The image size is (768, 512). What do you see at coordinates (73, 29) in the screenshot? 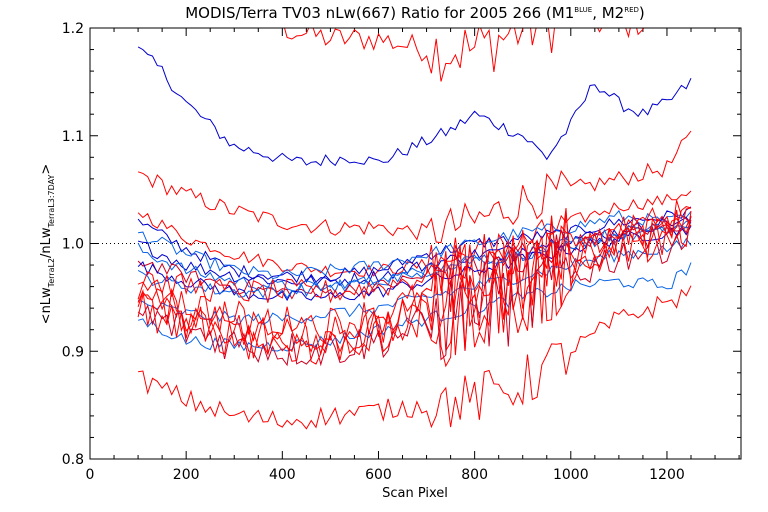
I see `y-tick-label: 1.2` at bounding box center [73, 29].